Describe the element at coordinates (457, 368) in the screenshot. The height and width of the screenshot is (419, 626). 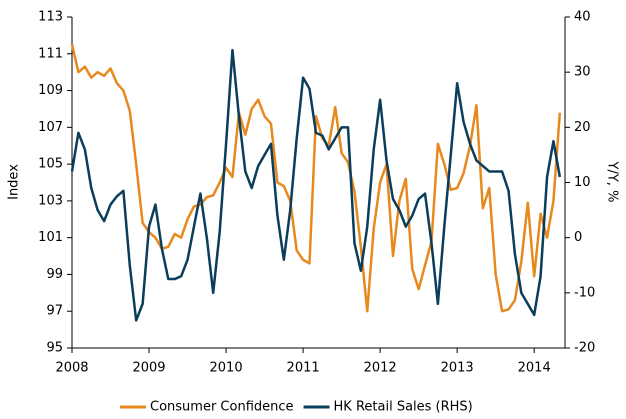
I see `x-tick-label: 2013` at that location.